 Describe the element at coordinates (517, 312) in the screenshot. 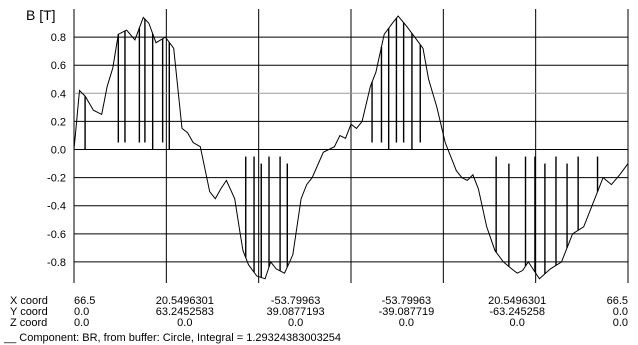

I see `coord-value: -63.245258` at that location.